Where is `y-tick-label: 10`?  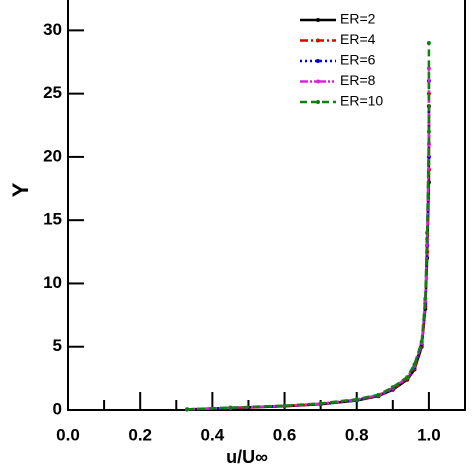 y-tick-label: 10 is located at coordinates (52, 282).